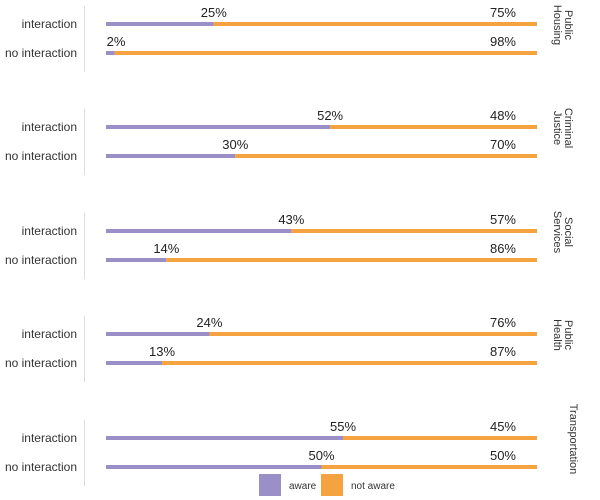 The image size is (600, 500). I want to click on value-label-aware: 24%, so click(209, 322).